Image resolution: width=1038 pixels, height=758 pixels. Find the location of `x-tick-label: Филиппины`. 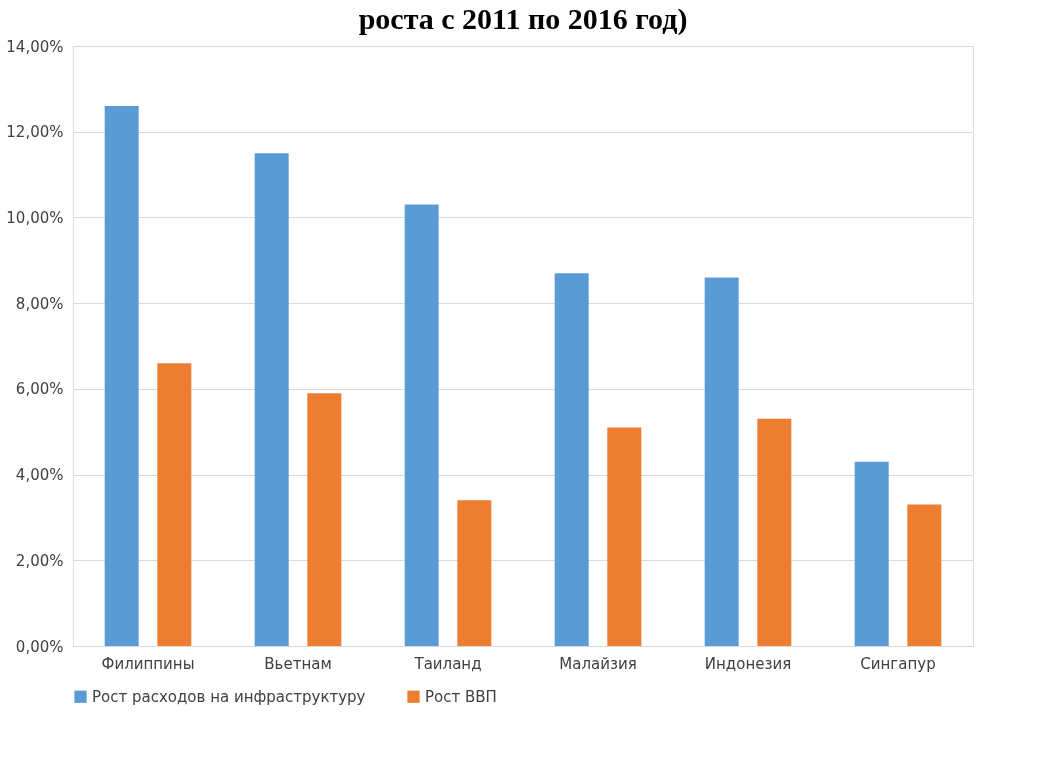

x-tick-label: Филиппины is located at coordinates (148, 663).